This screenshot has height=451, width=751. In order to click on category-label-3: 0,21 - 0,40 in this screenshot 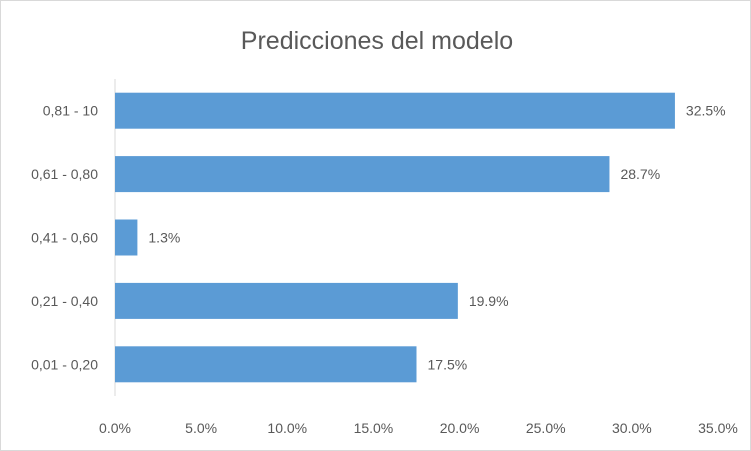, I will do `click(64, 301)`.